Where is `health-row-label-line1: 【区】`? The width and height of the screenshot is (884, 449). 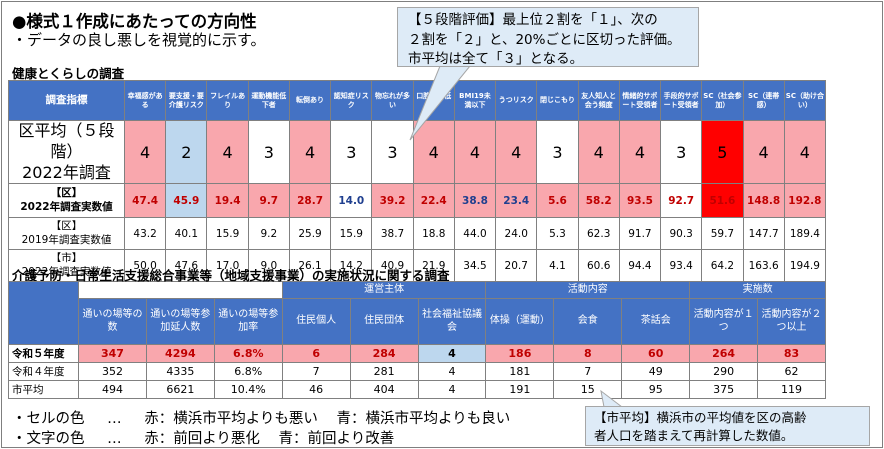
health-row-label-line1: 【区】 is located at coordinates (66, 226).